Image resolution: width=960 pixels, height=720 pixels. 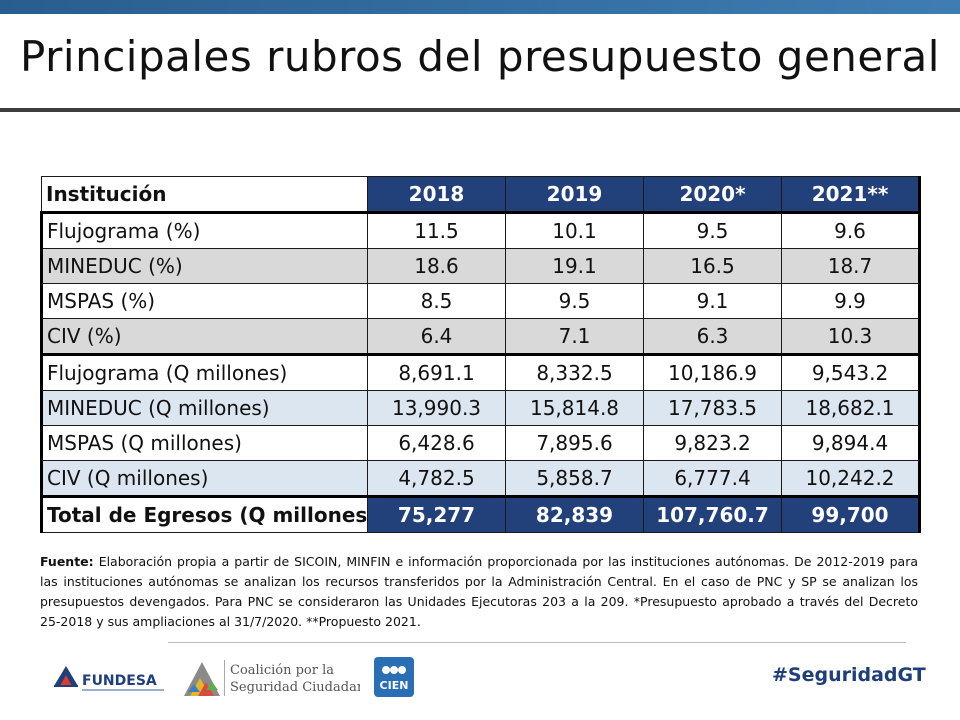 What do you see at coordinates (204, 230) in the screenshot?
I see `row-label: Flujograma (%)` at bounding box center [204, 230].